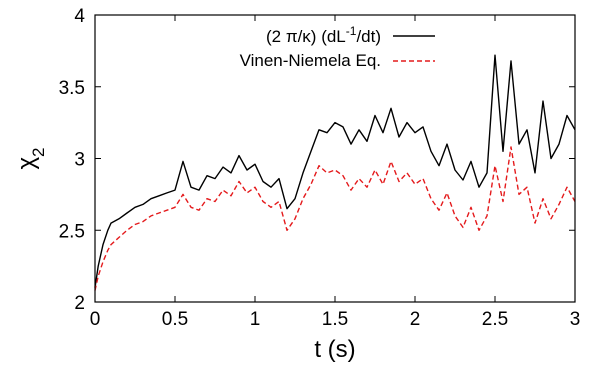 Image resolution: width=592 pixels, height=366 pixels. I want to click on y-tick-label: 2.5, so click(72, 231).